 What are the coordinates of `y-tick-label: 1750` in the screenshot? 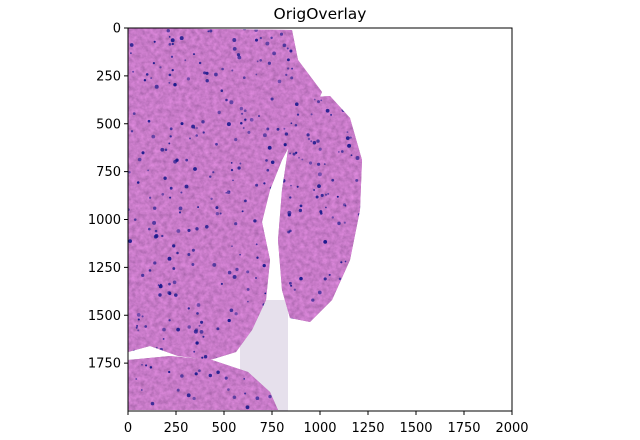 It's located at (104, 364).